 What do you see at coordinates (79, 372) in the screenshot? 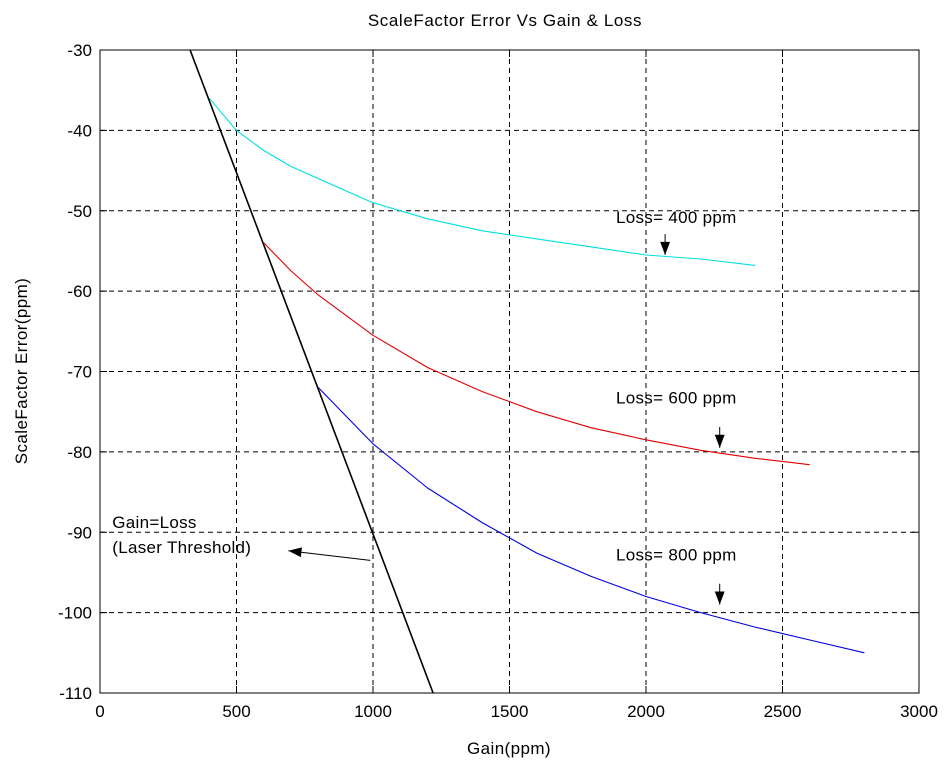
I see `y-tick-label: -70` at bounding box center [79, 372].